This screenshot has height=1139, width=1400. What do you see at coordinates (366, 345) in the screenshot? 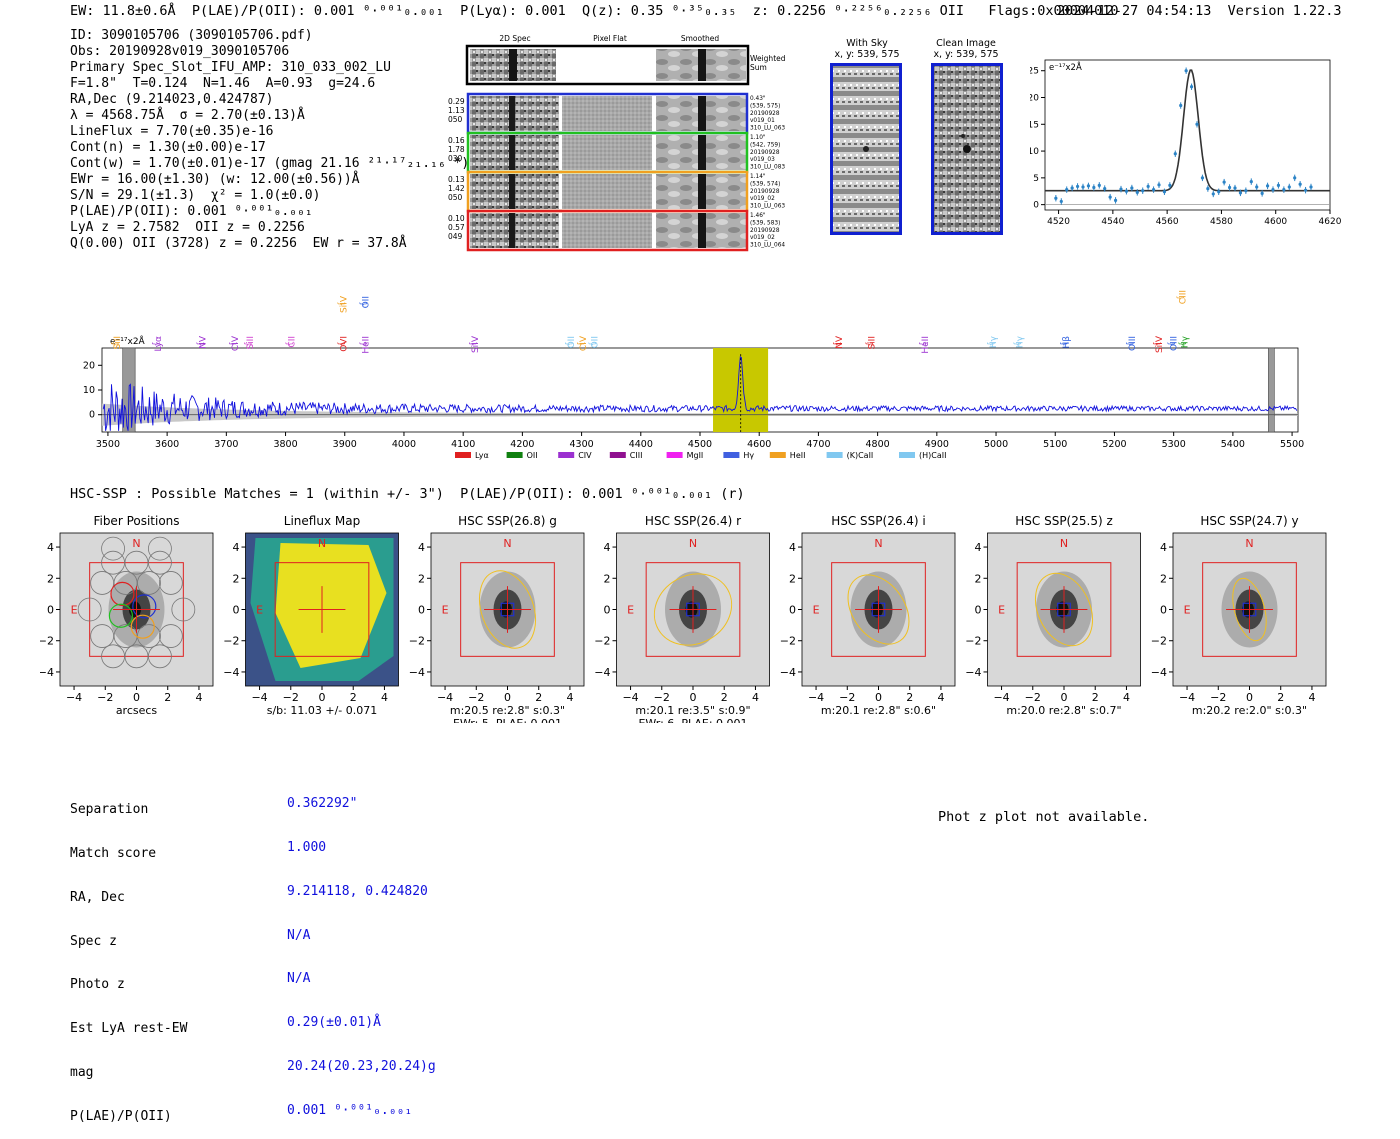
I see `spec-emission-line-label: HeII` at bounding box center [366, 345].